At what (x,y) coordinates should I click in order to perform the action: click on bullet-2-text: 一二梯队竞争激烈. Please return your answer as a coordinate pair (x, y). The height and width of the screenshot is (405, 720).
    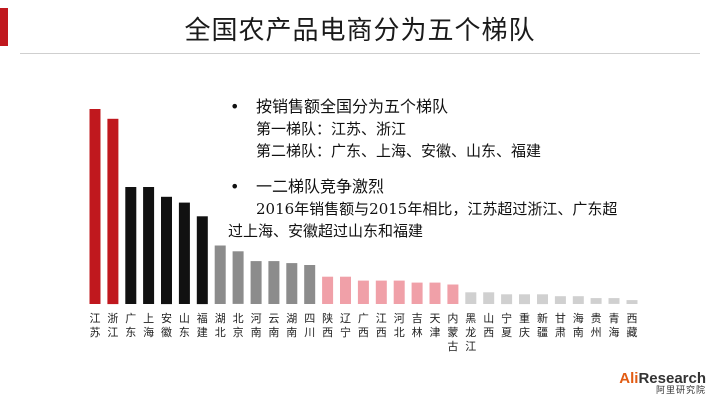
    Looking at the image, I should click on (320, 186).